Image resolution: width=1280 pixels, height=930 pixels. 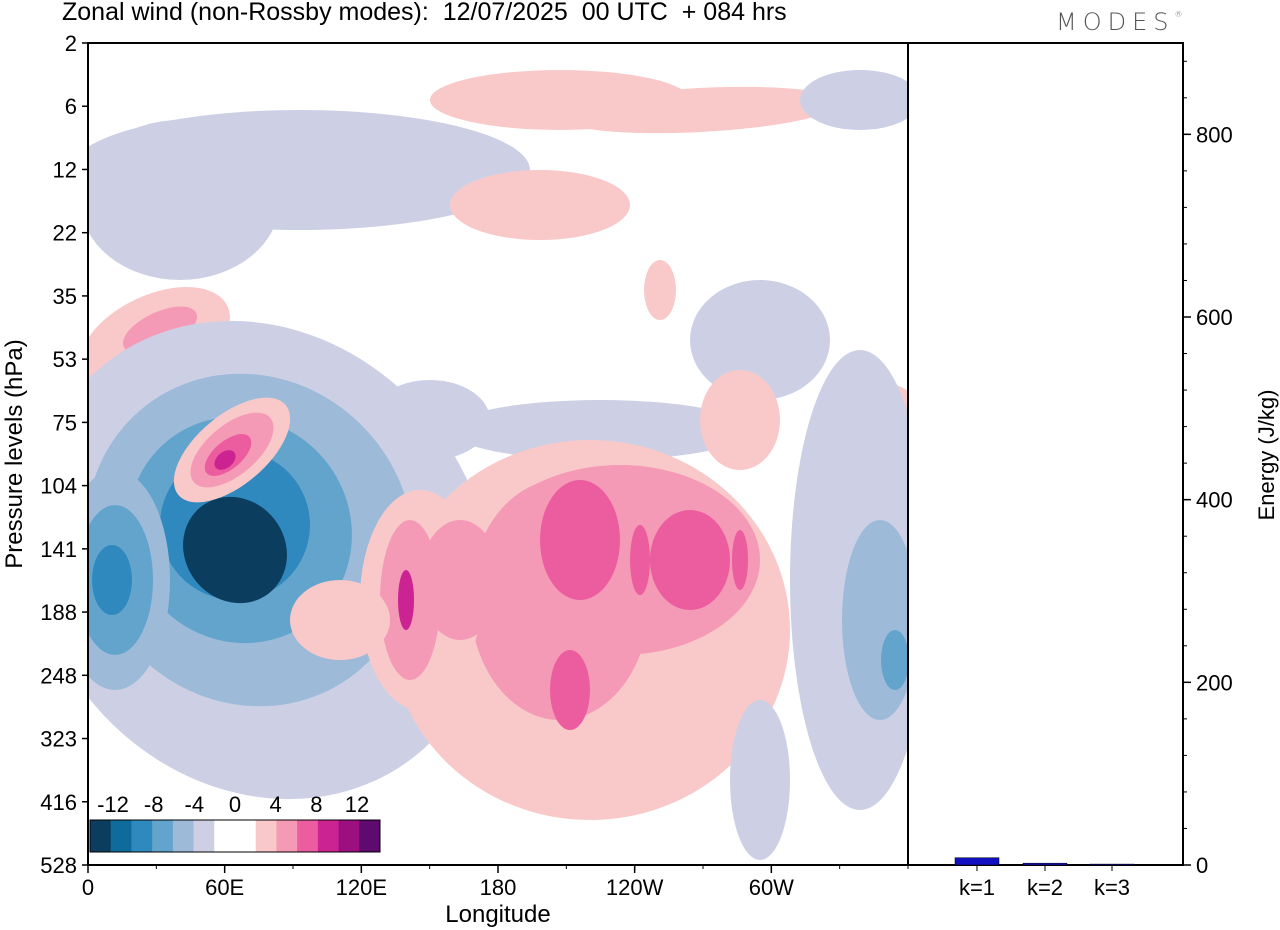 I want to click on colorbar-frame, so click(x=235, y=836).